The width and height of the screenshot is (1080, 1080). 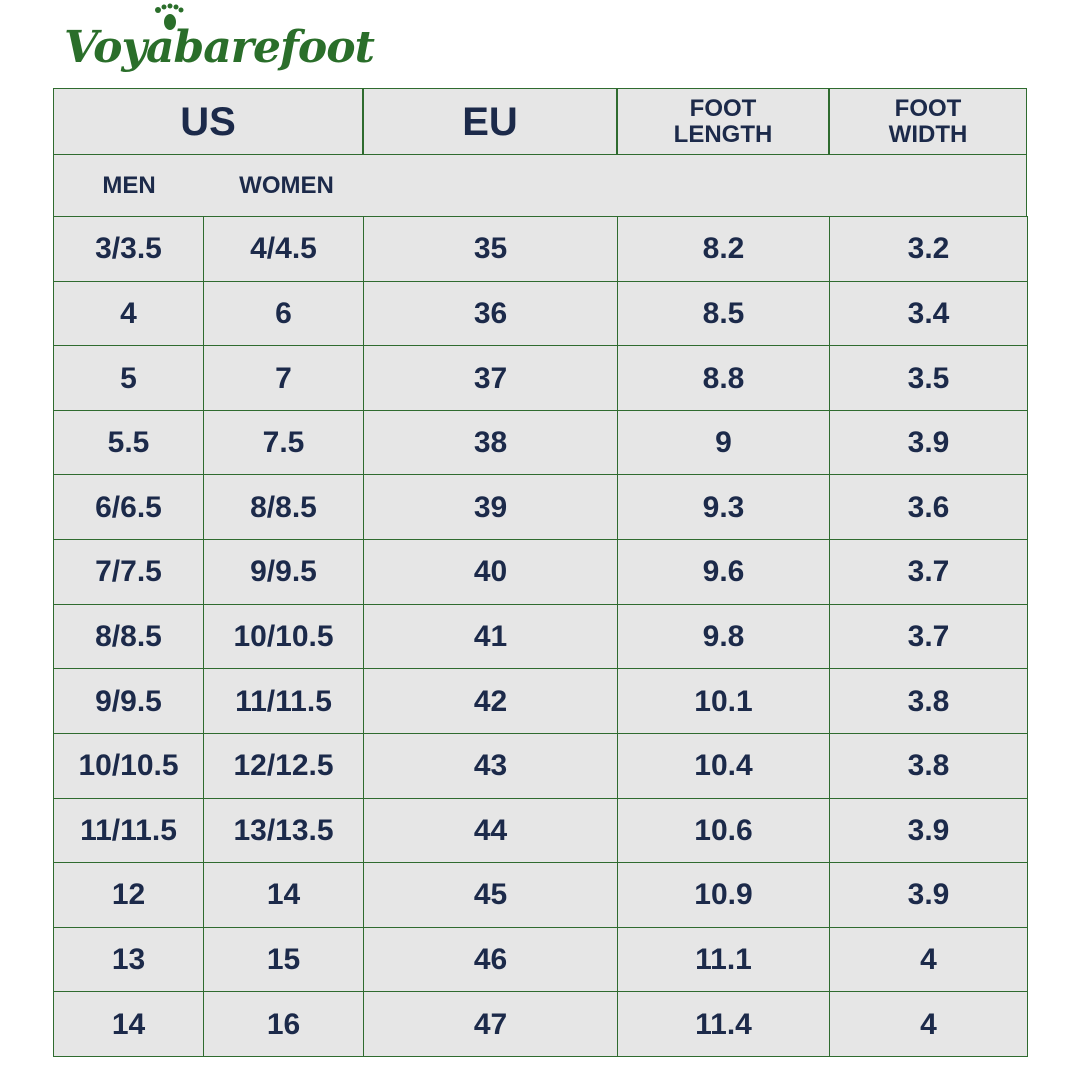 What do you see at coordinates (723, 507) in the screenshot?
I see `table-cell: 9.3` at bounding box center [723, 507].